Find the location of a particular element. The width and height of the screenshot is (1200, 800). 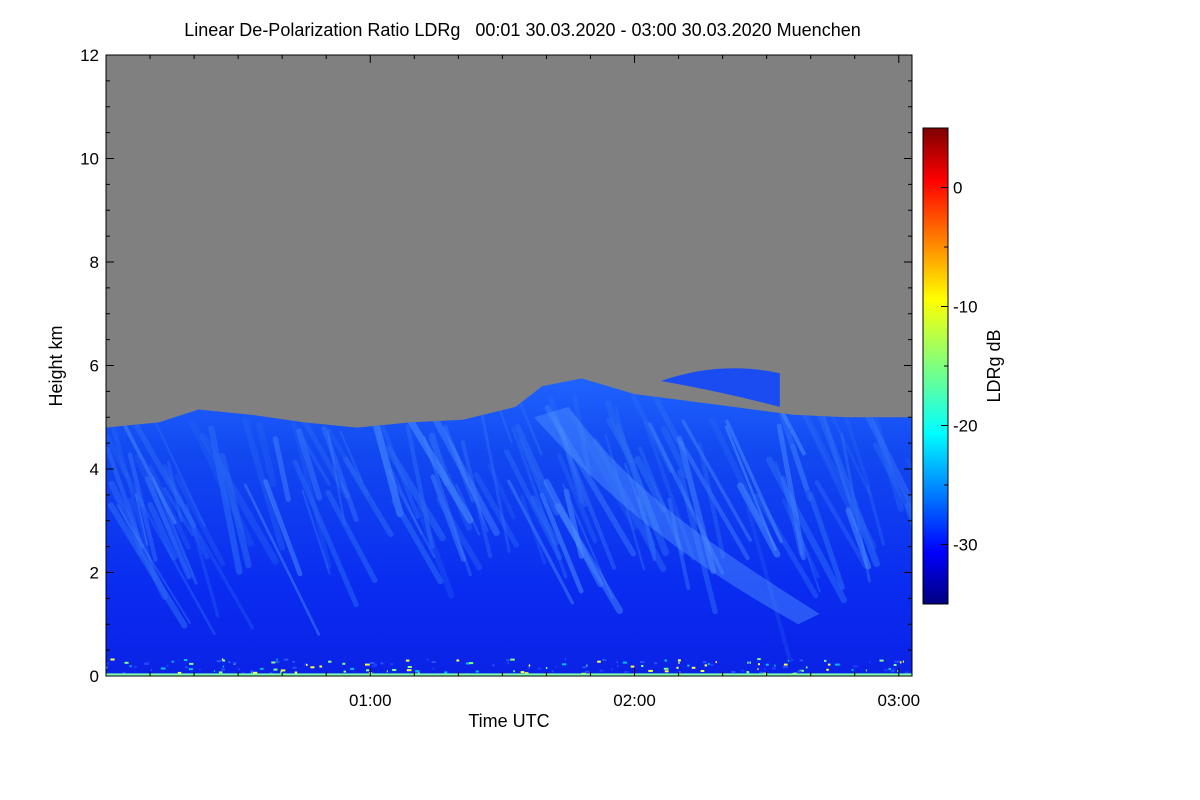

upper-cloud-layer is located at coordinates (720, 387).